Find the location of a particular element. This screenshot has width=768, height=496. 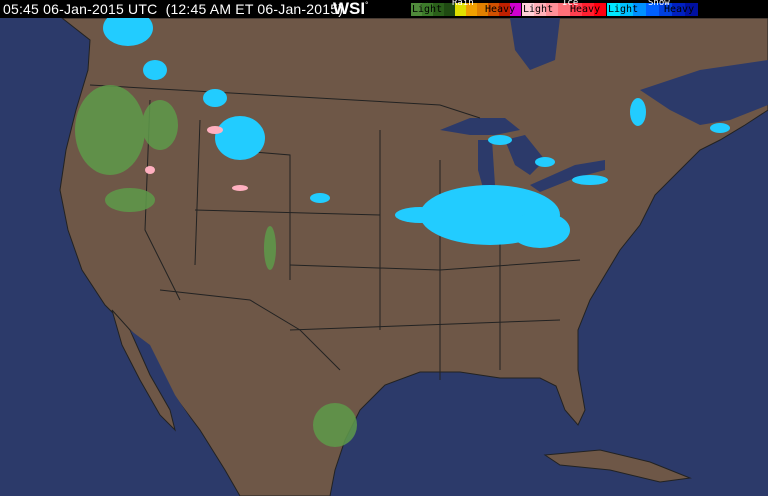

hudson-bay-edge is located at coordinates (535, 44).